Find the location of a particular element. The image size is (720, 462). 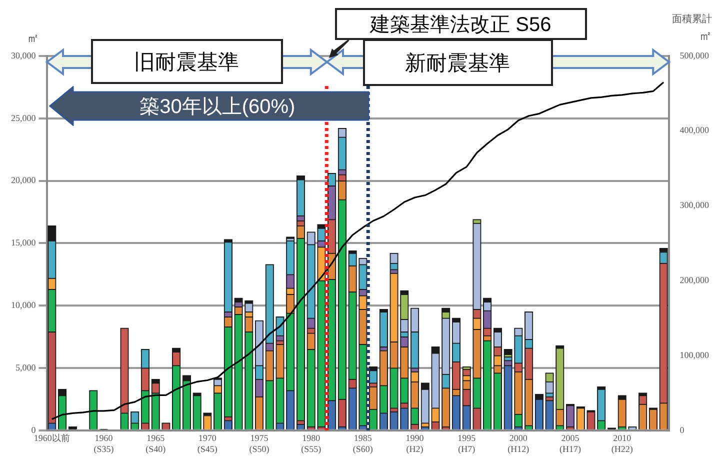

y2-tick-label: 500,000 is located at coordinates (695, 55).